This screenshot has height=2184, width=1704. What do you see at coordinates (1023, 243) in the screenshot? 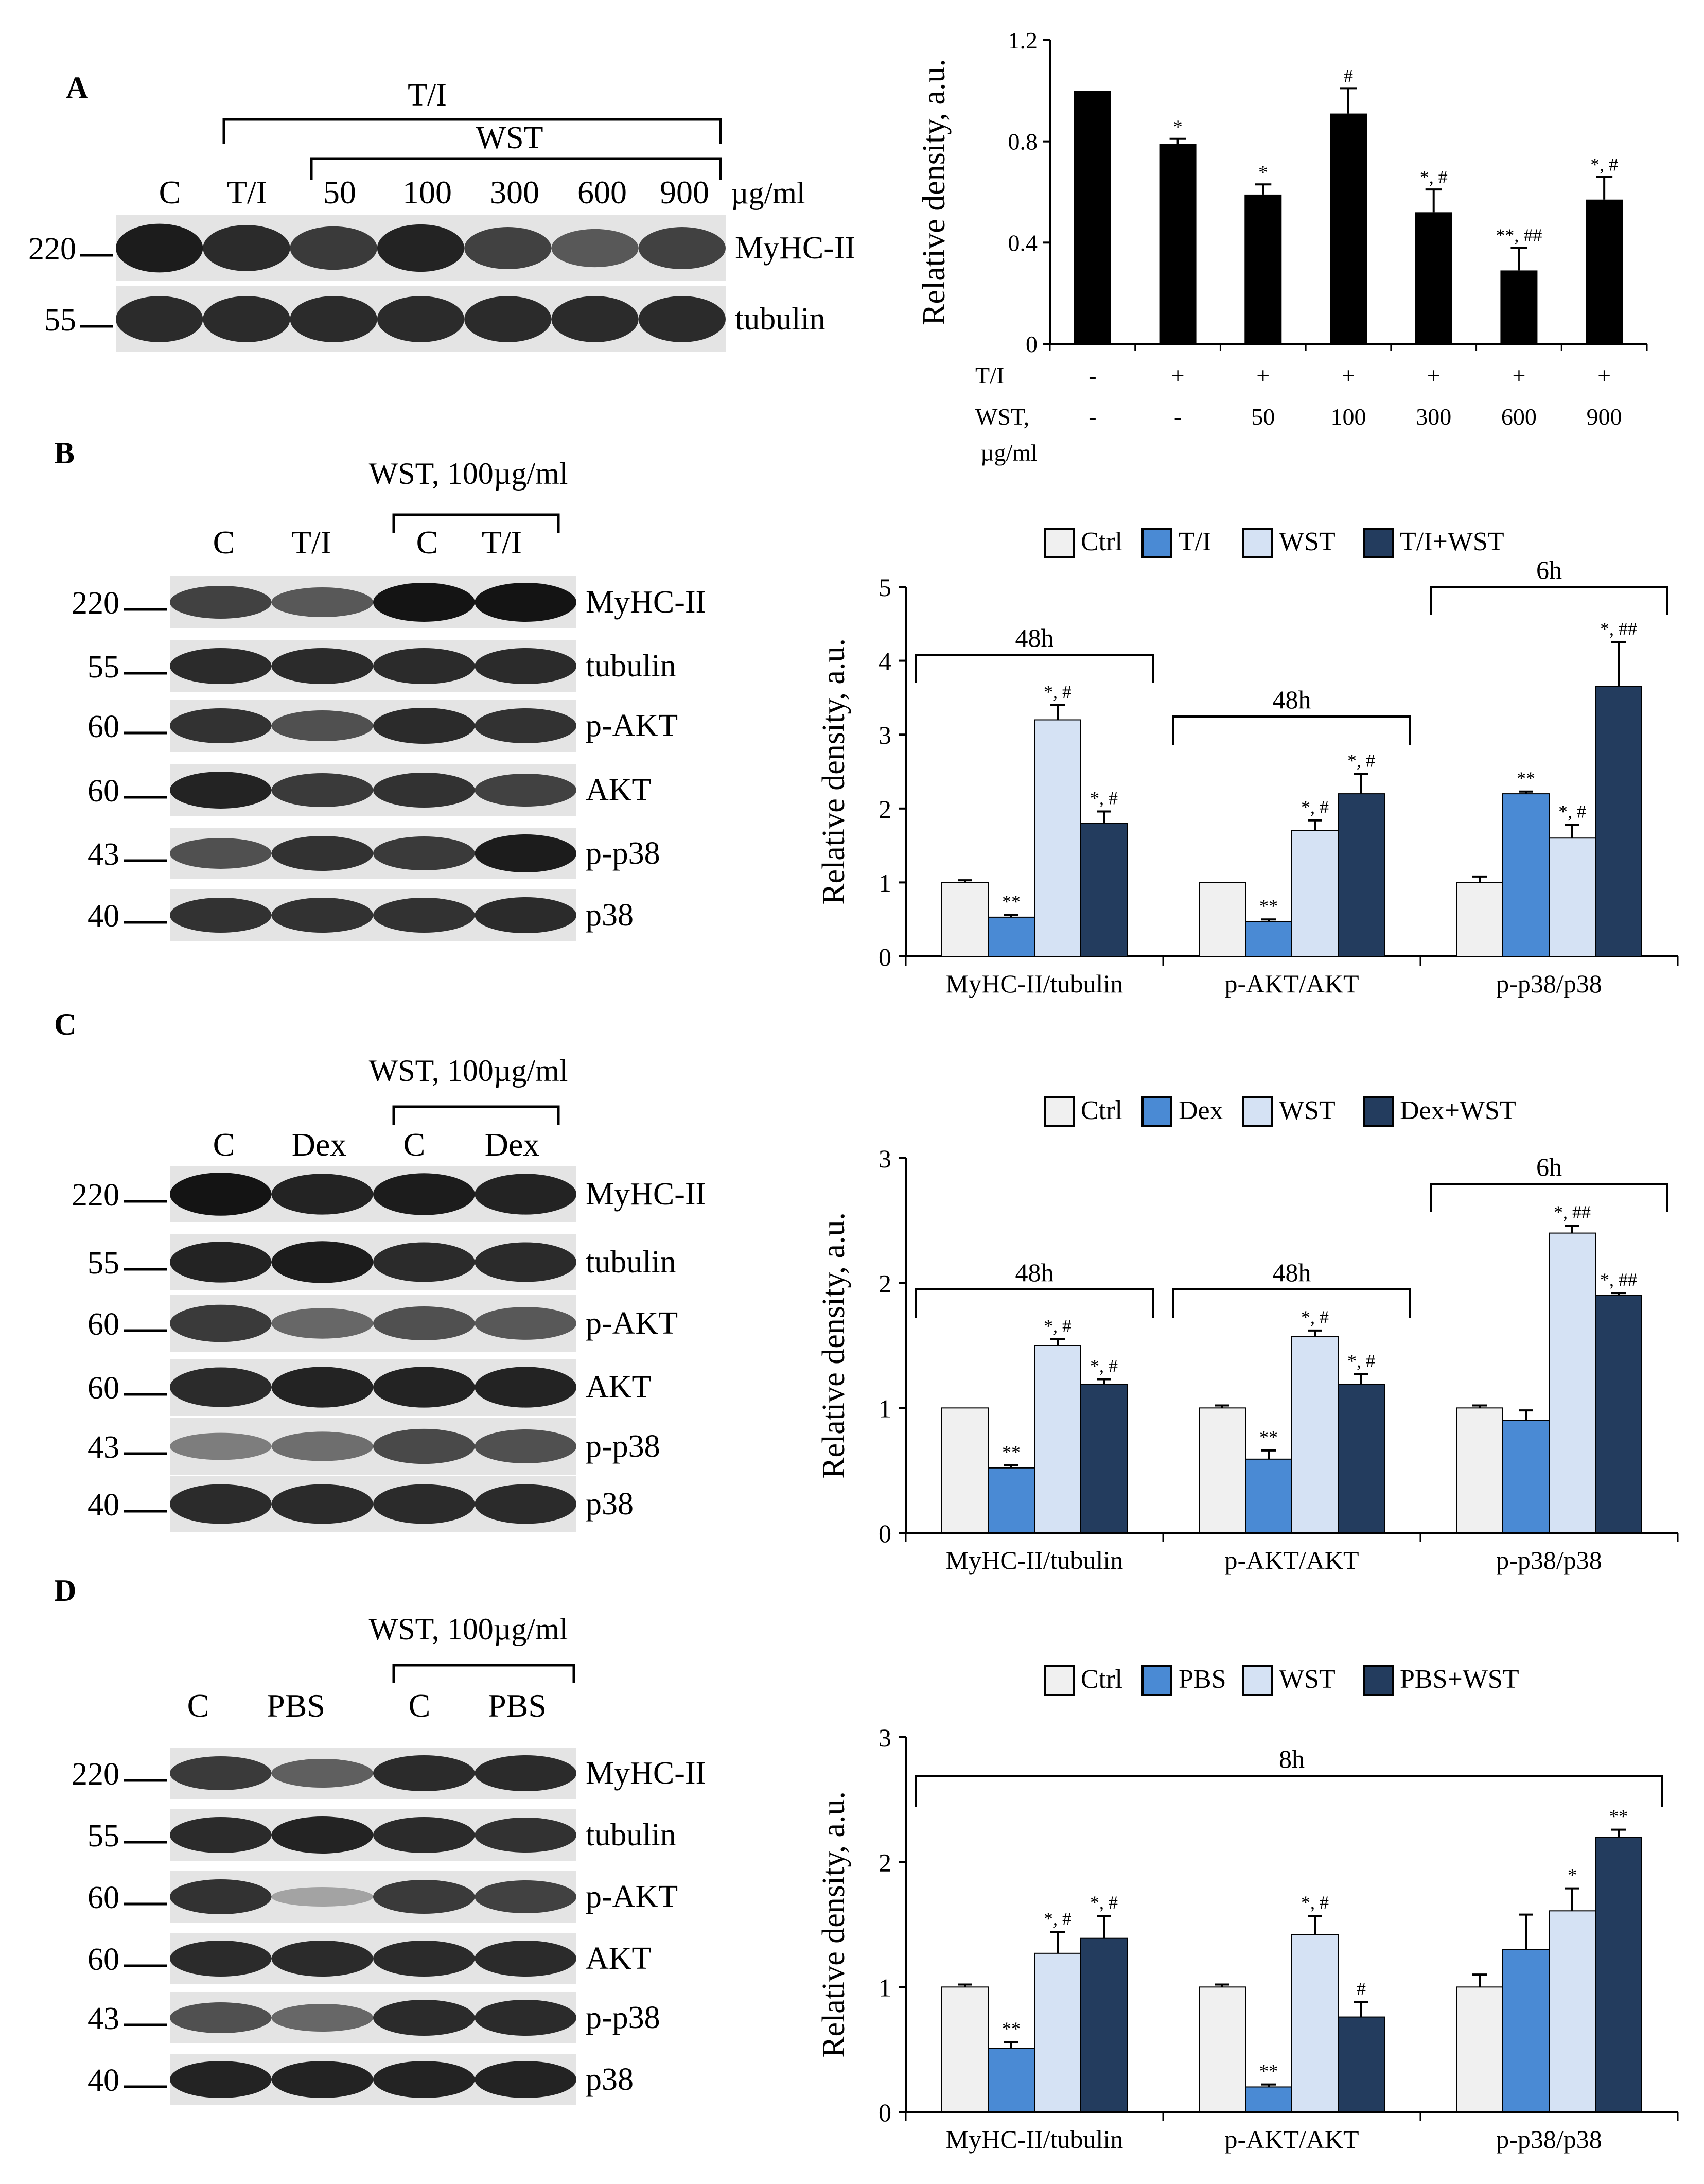
I see `y-tick-label: 0.4` at bounding box center [1023, 243].